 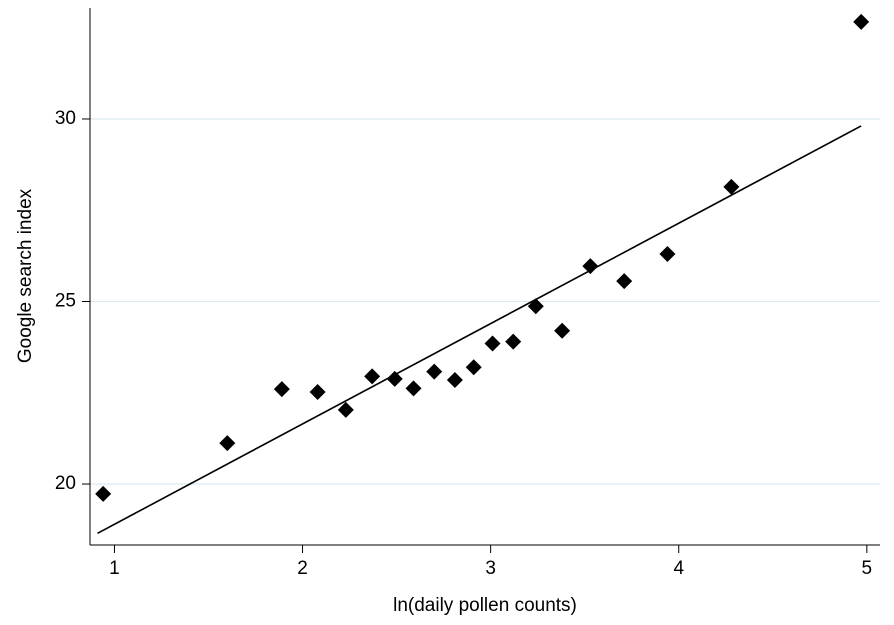 What do you see at coordinates (65, 301) in the screenshot?
I see `y-tick-label: 25` at bounding box center [65, 301].